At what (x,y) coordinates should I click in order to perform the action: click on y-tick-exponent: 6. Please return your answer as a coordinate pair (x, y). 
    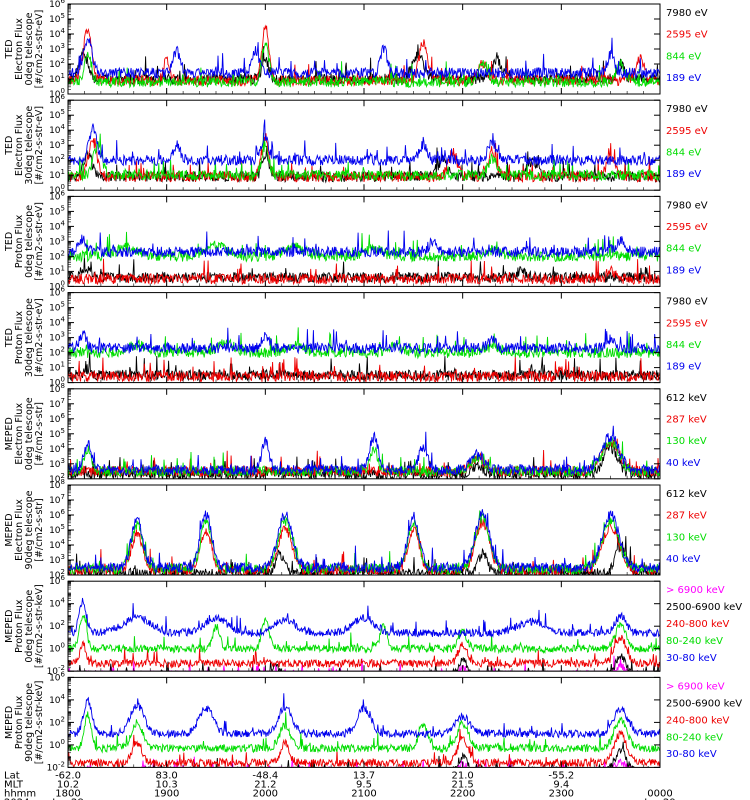
    Looking at the image, I should click on (63, 193).